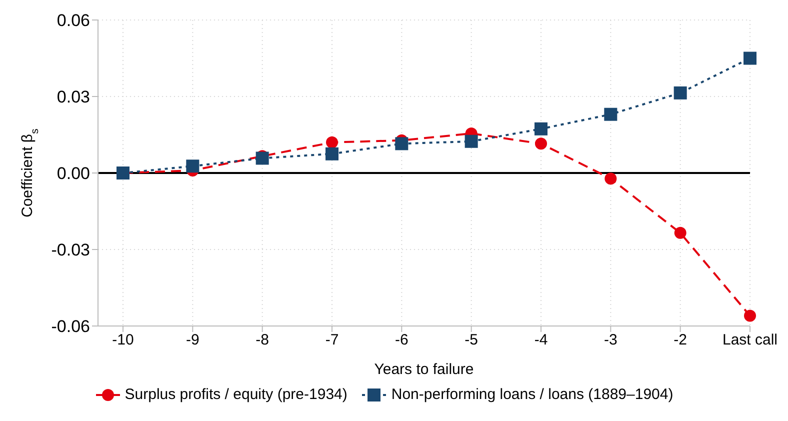 Image resolution: width=788 pixels, height=421 pixels. Describe the element at coordinates (70, 326) in the screenshot. I see `y-tick-label: -0.06` at that location.